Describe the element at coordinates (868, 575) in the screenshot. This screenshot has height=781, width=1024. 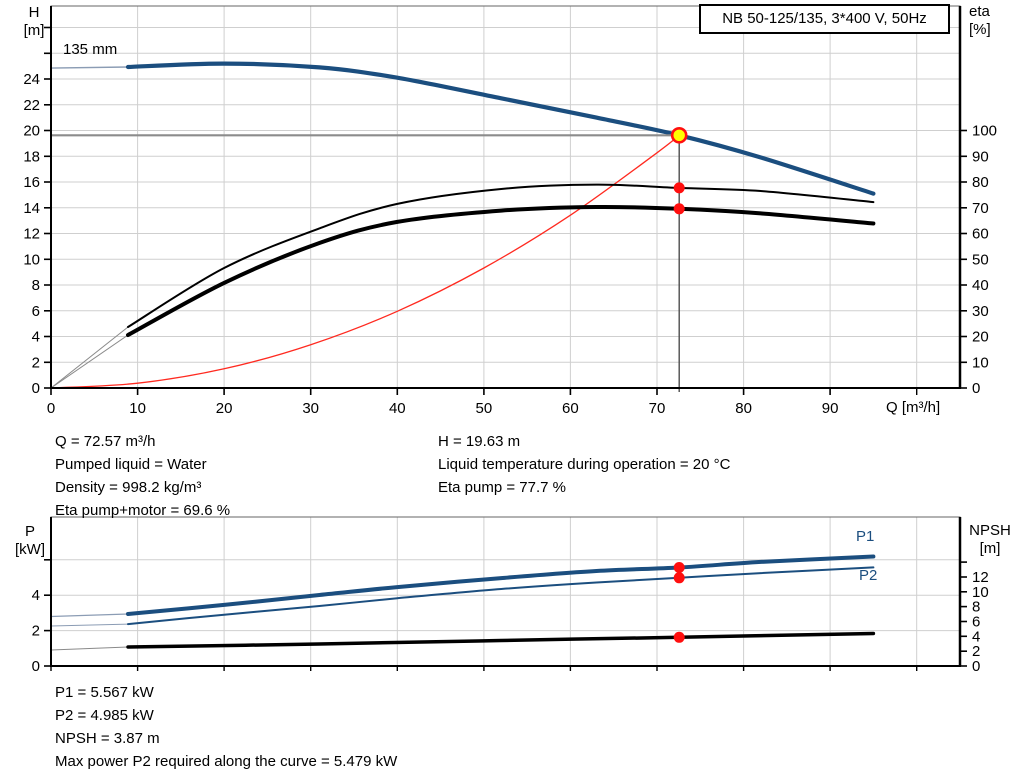
I see `p2-curve-label: P2` at that location.